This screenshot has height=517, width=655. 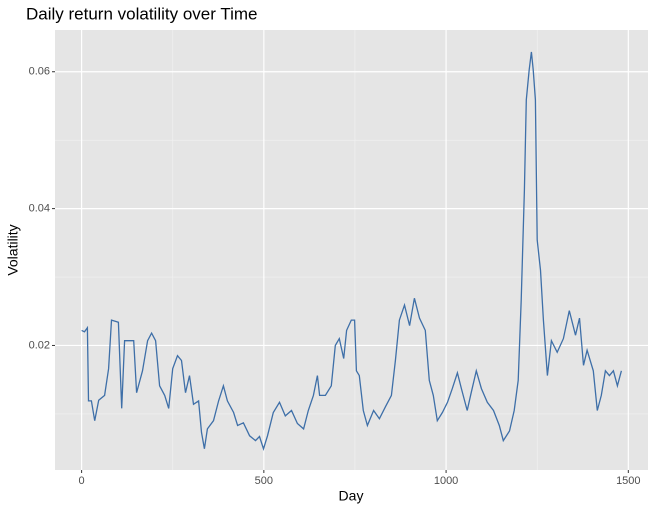 I want to click on x-tick-label: 1000, so click(x=446, y=481).